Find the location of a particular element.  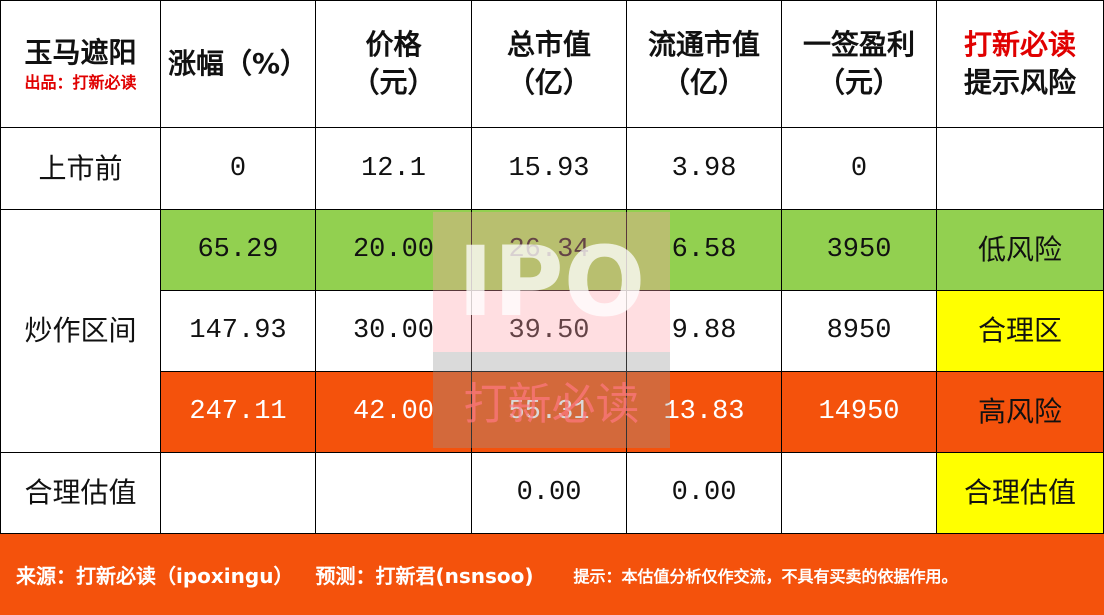

data-cell: 20.00 is located at coordinates (394, 250).